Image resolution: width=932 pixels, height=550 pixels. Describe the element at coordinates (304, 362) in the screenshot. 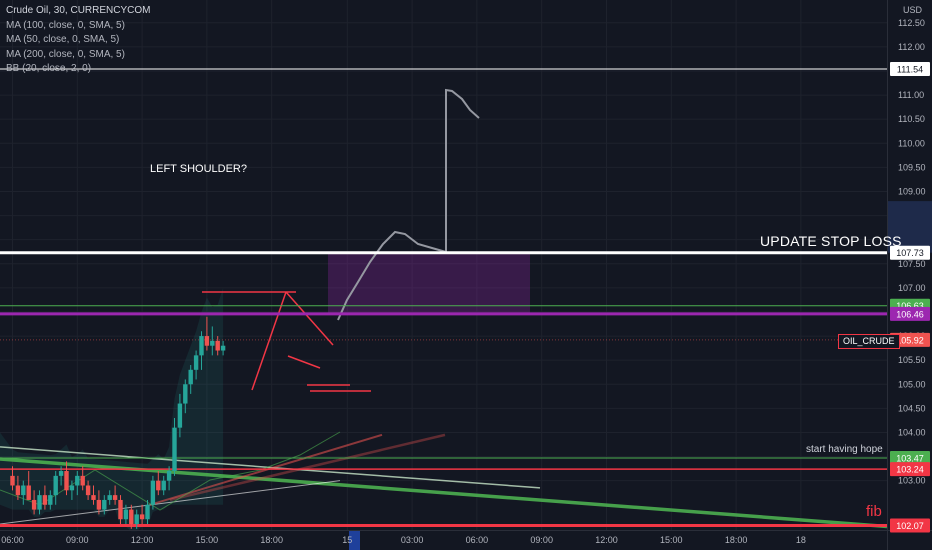

I see `pattern-line-wedge` at that location.